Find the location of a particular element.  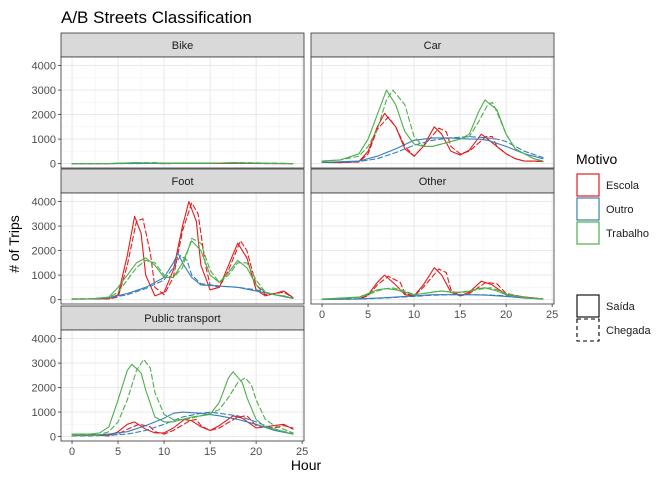

facet-strip-bike is located at coordinates (182, 45).